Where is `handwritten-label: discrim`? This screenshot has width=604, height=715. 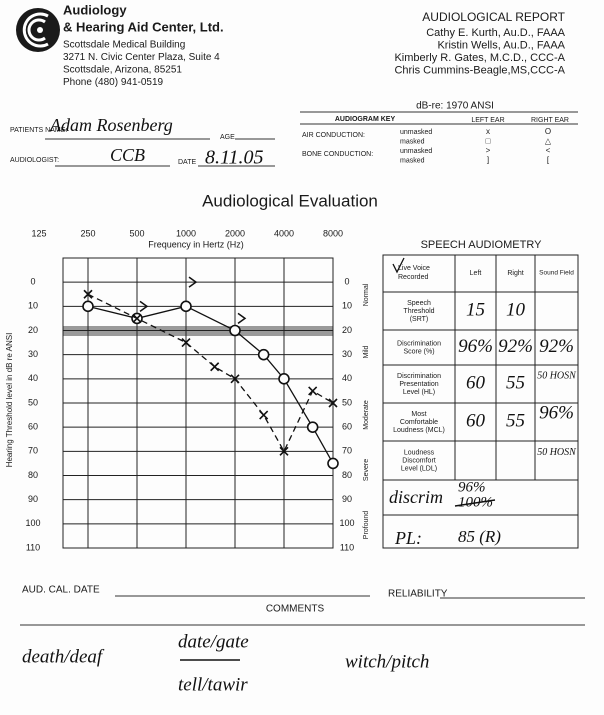
handwritten-label: discrim is located at coordinates (416, 497).